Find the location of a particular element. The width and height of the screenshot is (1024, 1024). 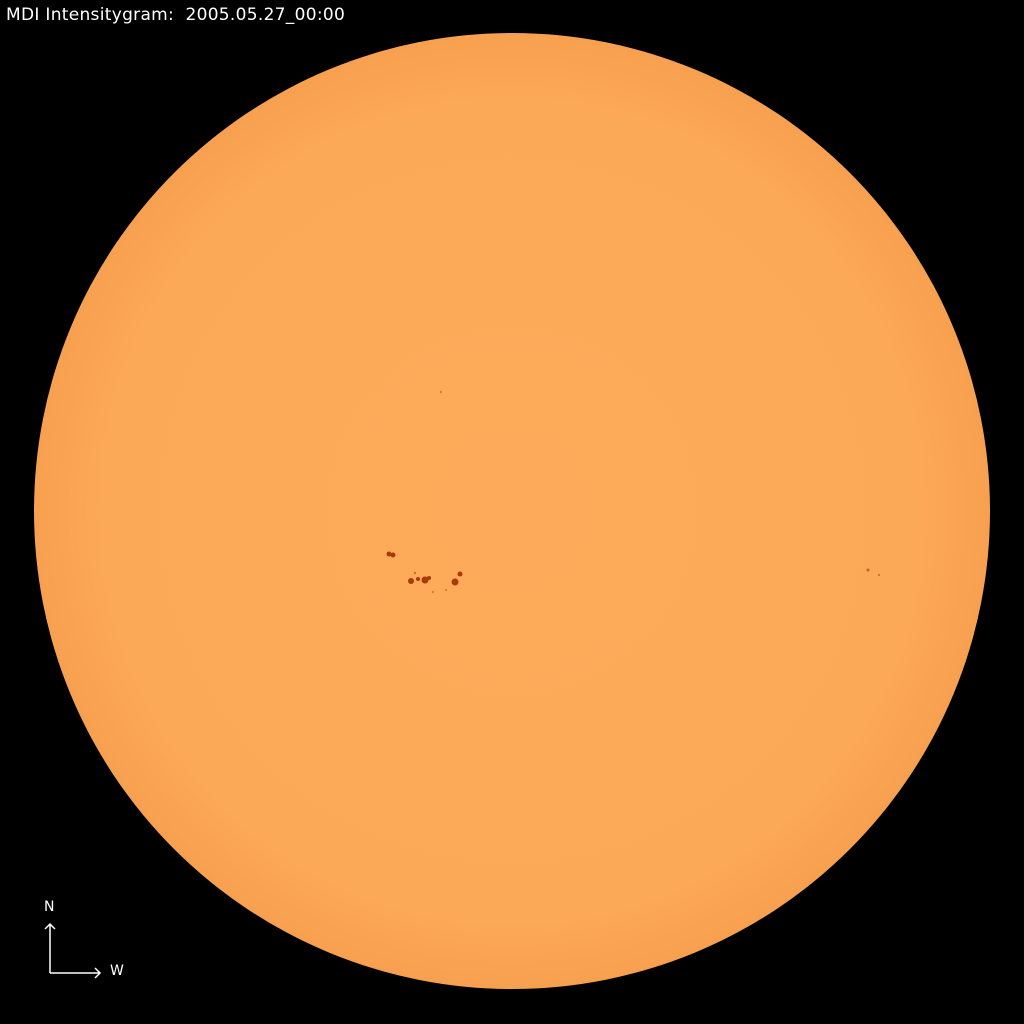

west-arrow-icon is located at coordinates (76, 973).